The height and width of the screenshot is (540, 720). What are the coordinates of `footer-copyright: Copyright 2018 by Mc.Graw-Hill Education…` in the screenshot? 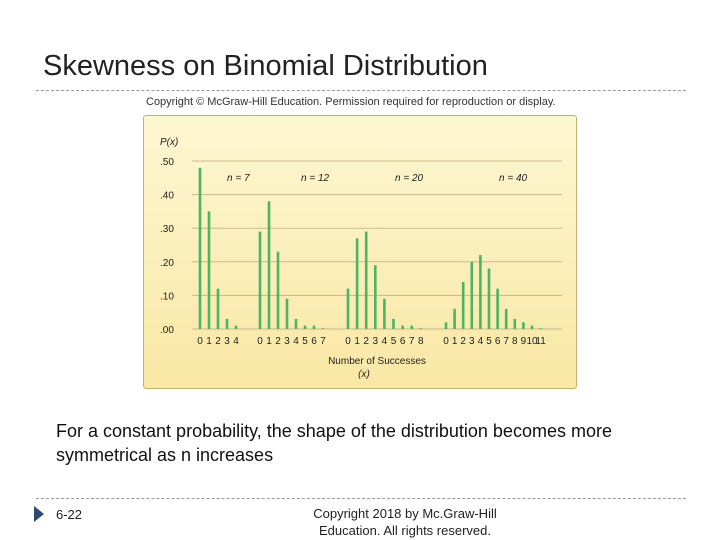 It's located at (405, 522).